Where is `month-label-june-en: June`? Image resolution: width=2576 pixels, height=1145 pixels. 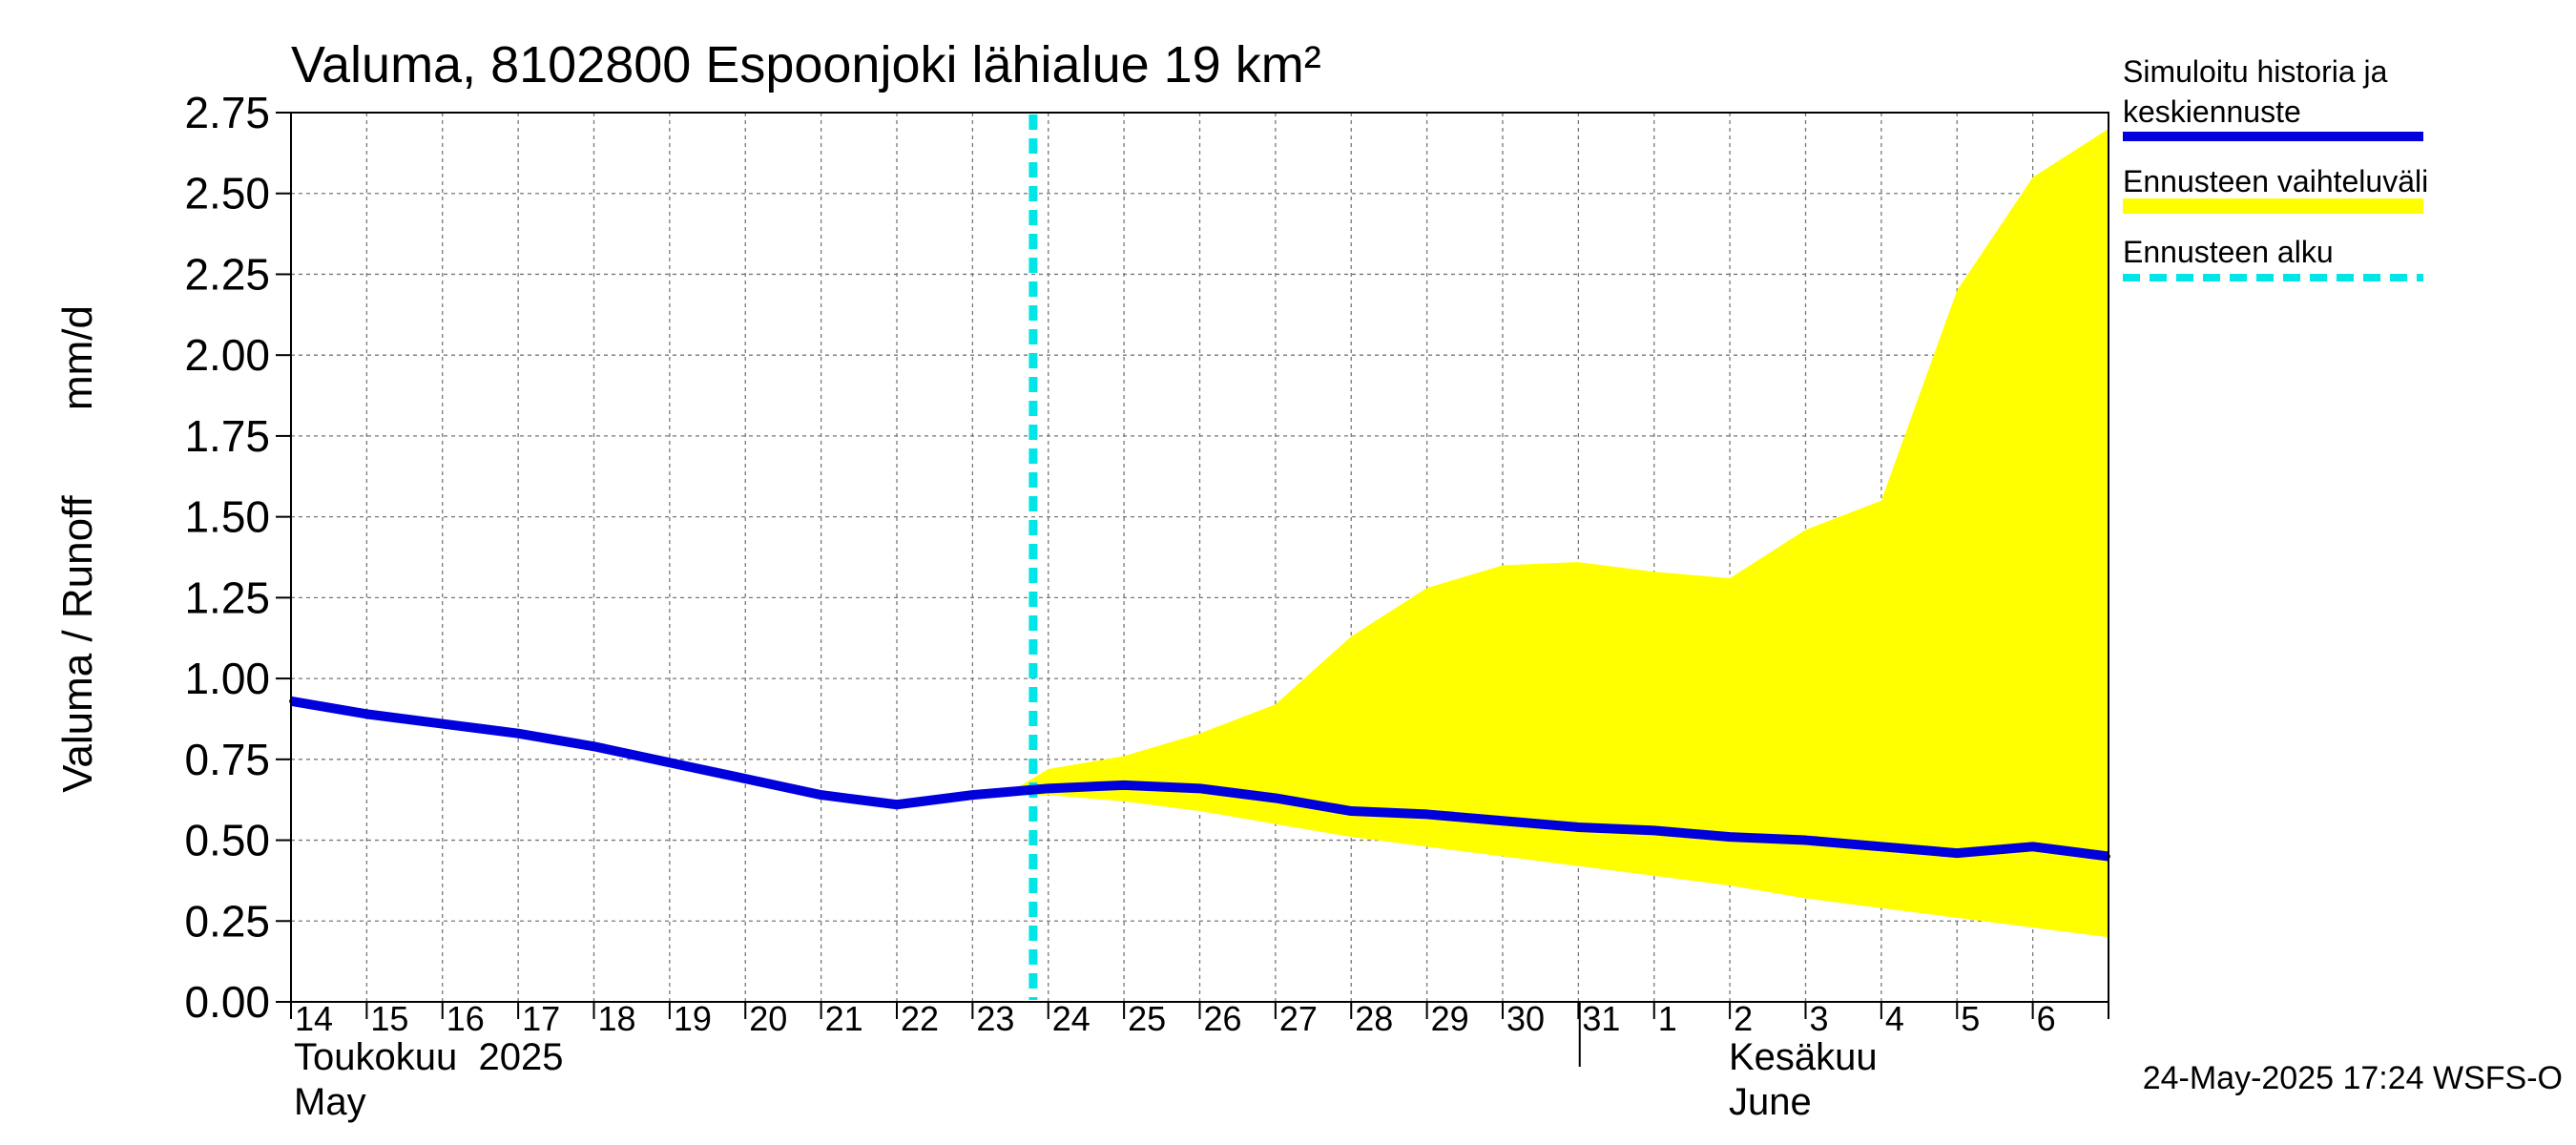
month-label-june-en: June is located at coordinates (1770, 1102).